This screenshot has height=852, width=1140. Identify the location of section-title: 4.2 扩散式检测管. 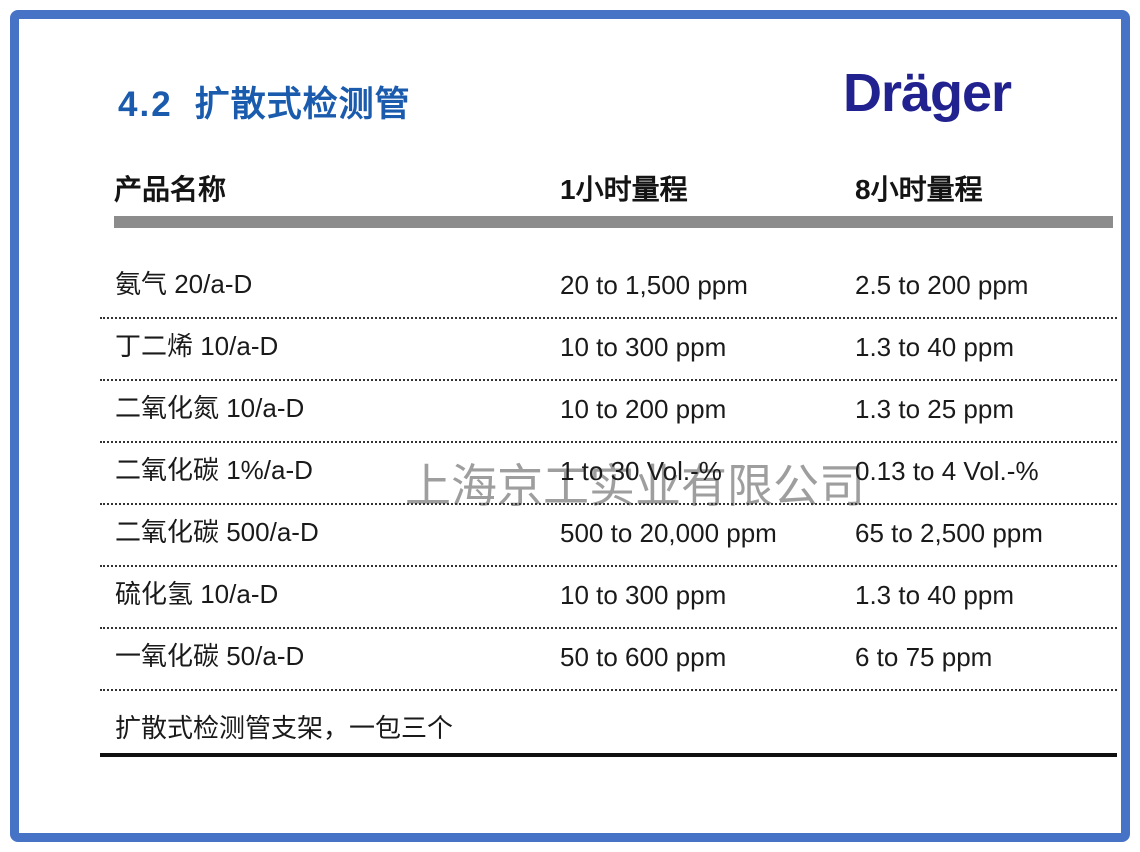
(264, 101).